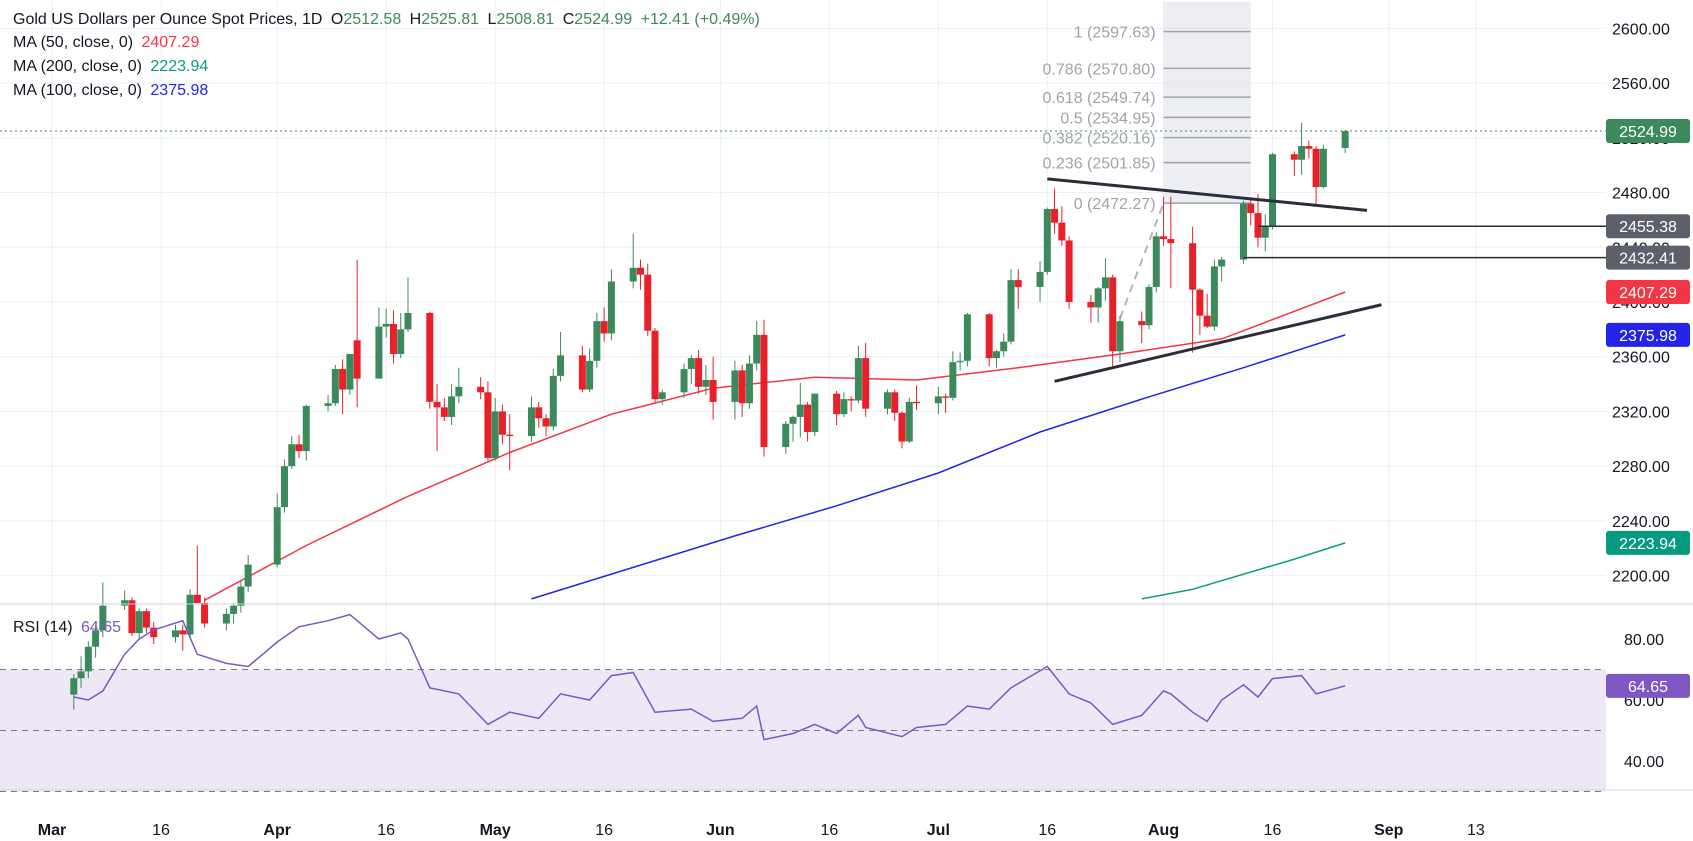  What do you see at coordinates (1107, 118) in the screenshot?
I see `fib-level-label: 0.5 (2534.95)` at bounding box center [1107, 118].